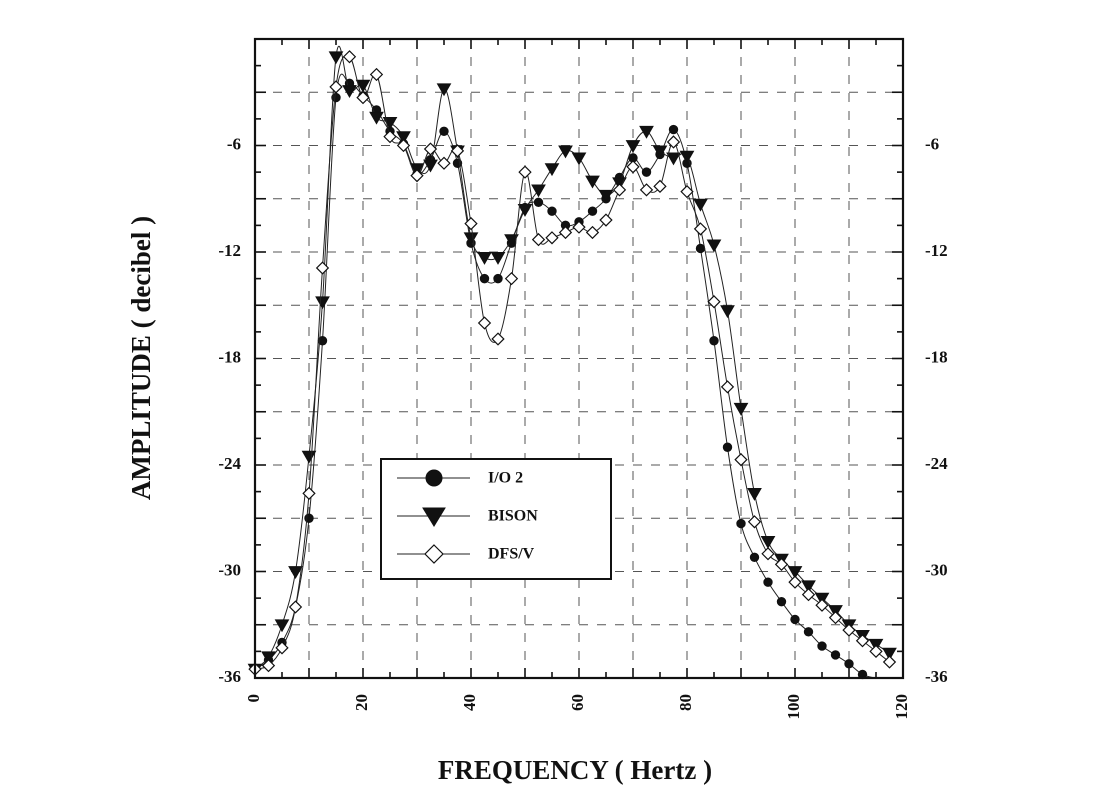  What do you see at coordinates (936, 463) in the screenshot?
I see `y-tick-label-right: -24` at bounding box center [936, 463].